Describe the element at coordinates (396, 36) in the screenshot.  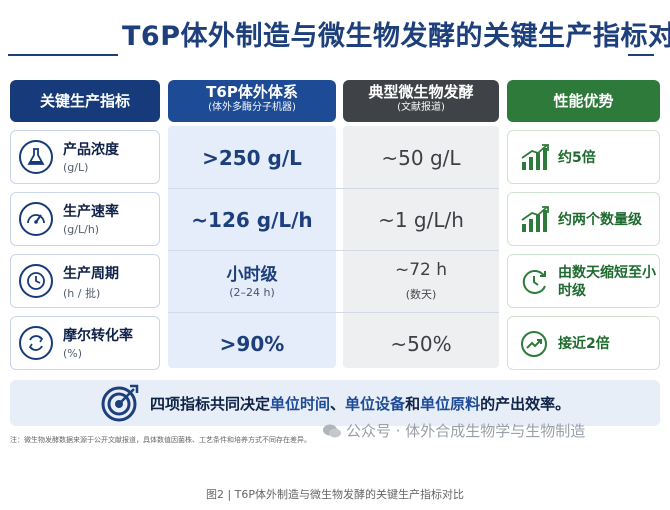
I see `page-title: T6P体外制造与微生物发酵的关键生产指标对比` at that location.